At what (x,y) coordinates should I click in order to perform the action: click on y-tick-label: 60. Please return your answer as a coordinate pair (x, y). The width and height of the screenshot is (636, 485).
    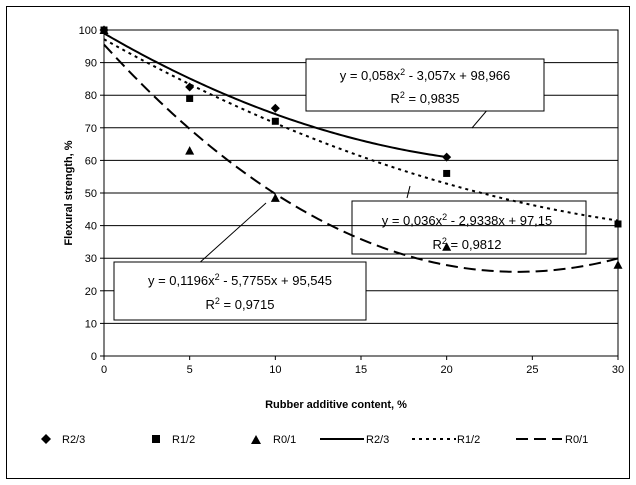
    Looking at the image, I should click on (91, 161).